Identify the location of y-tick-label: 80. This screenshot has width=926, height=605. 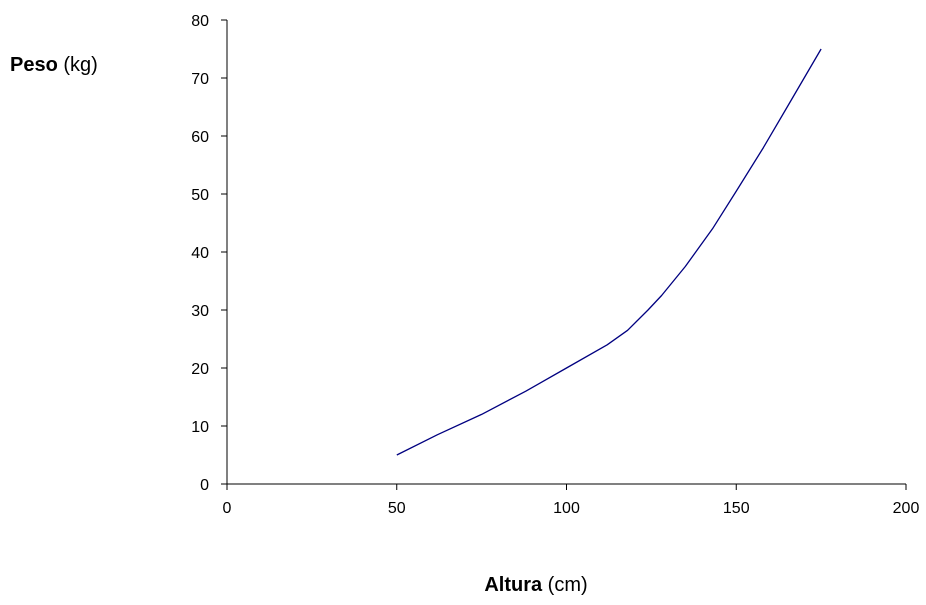
(200, 21).